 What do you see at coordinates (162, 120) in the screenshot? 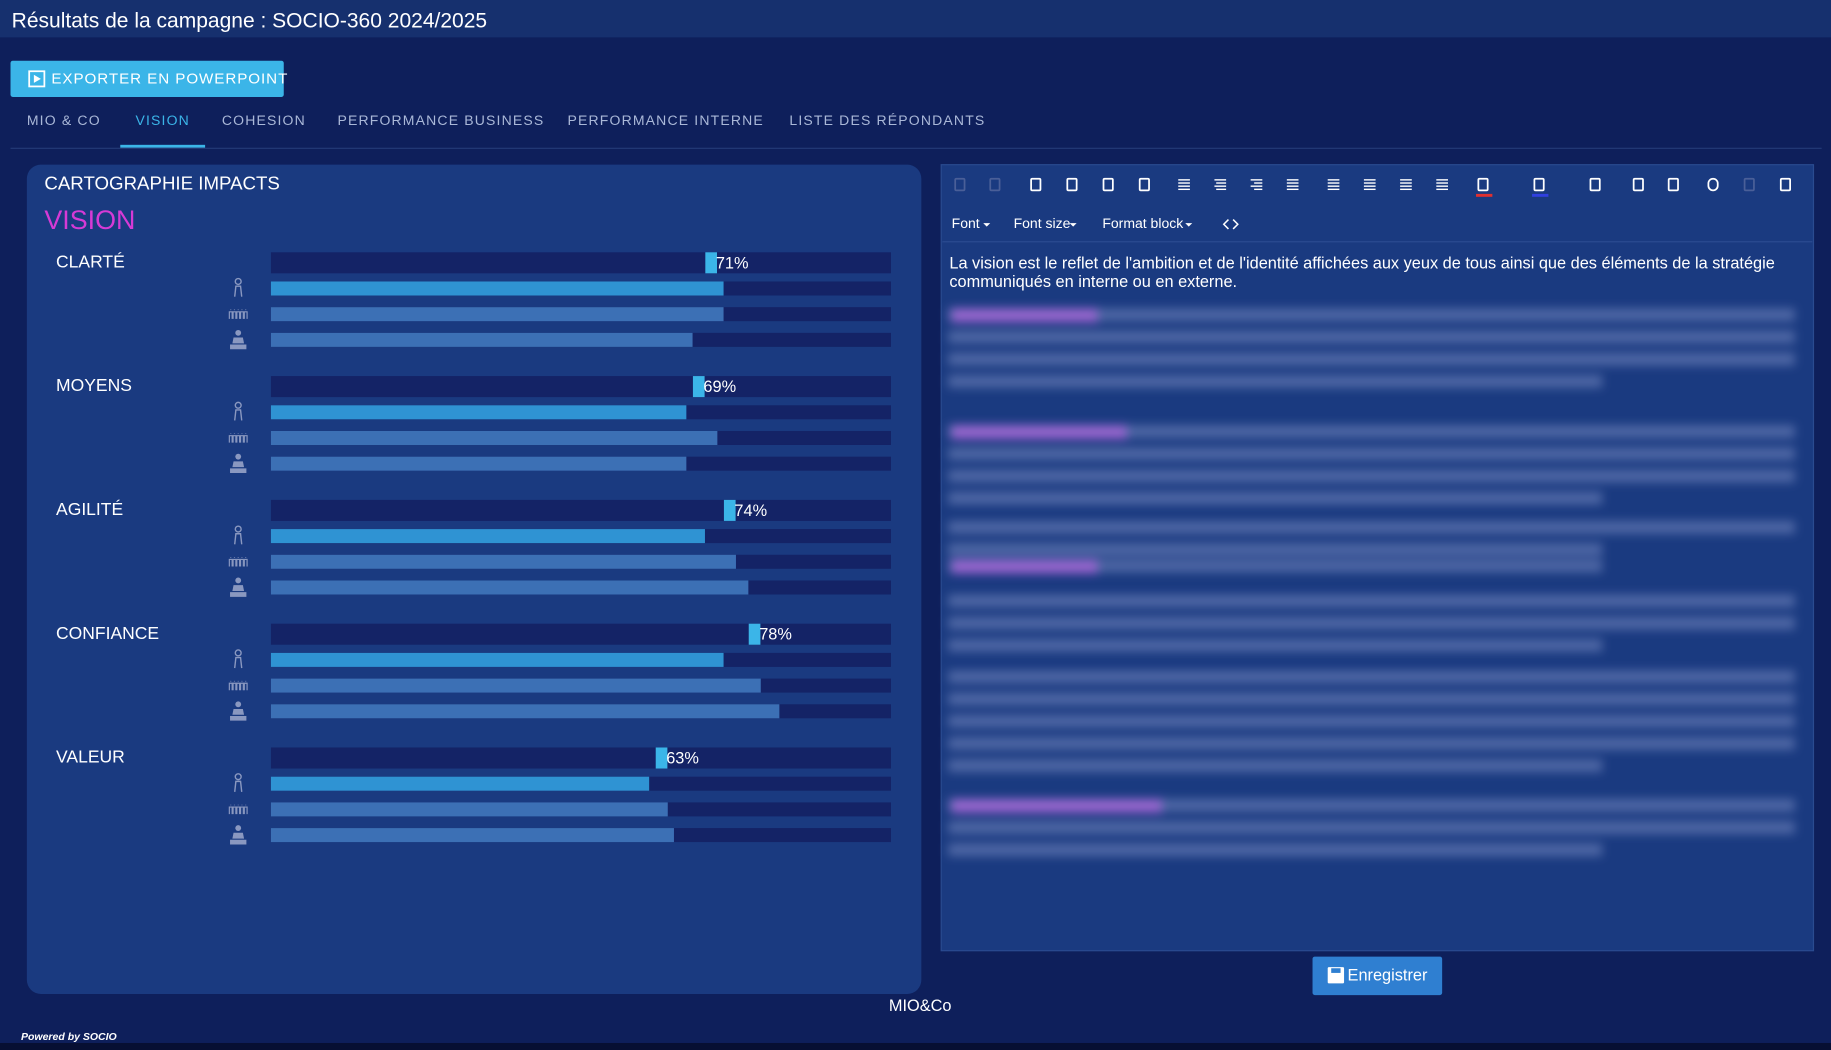
I see `tab: VISION` at bounding box center [162, 120].